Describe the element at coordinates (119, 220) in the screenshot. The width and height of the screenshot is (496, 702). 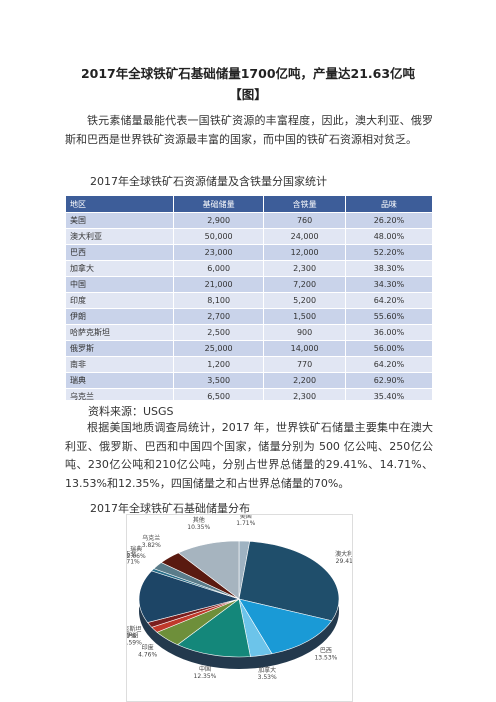
I see `table-cell: 美国` at that location.